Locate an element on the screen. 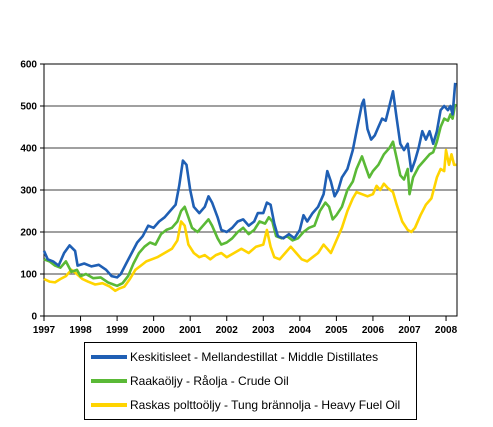  y-tick-label-100: 100 is located at coordinates (28, 275).